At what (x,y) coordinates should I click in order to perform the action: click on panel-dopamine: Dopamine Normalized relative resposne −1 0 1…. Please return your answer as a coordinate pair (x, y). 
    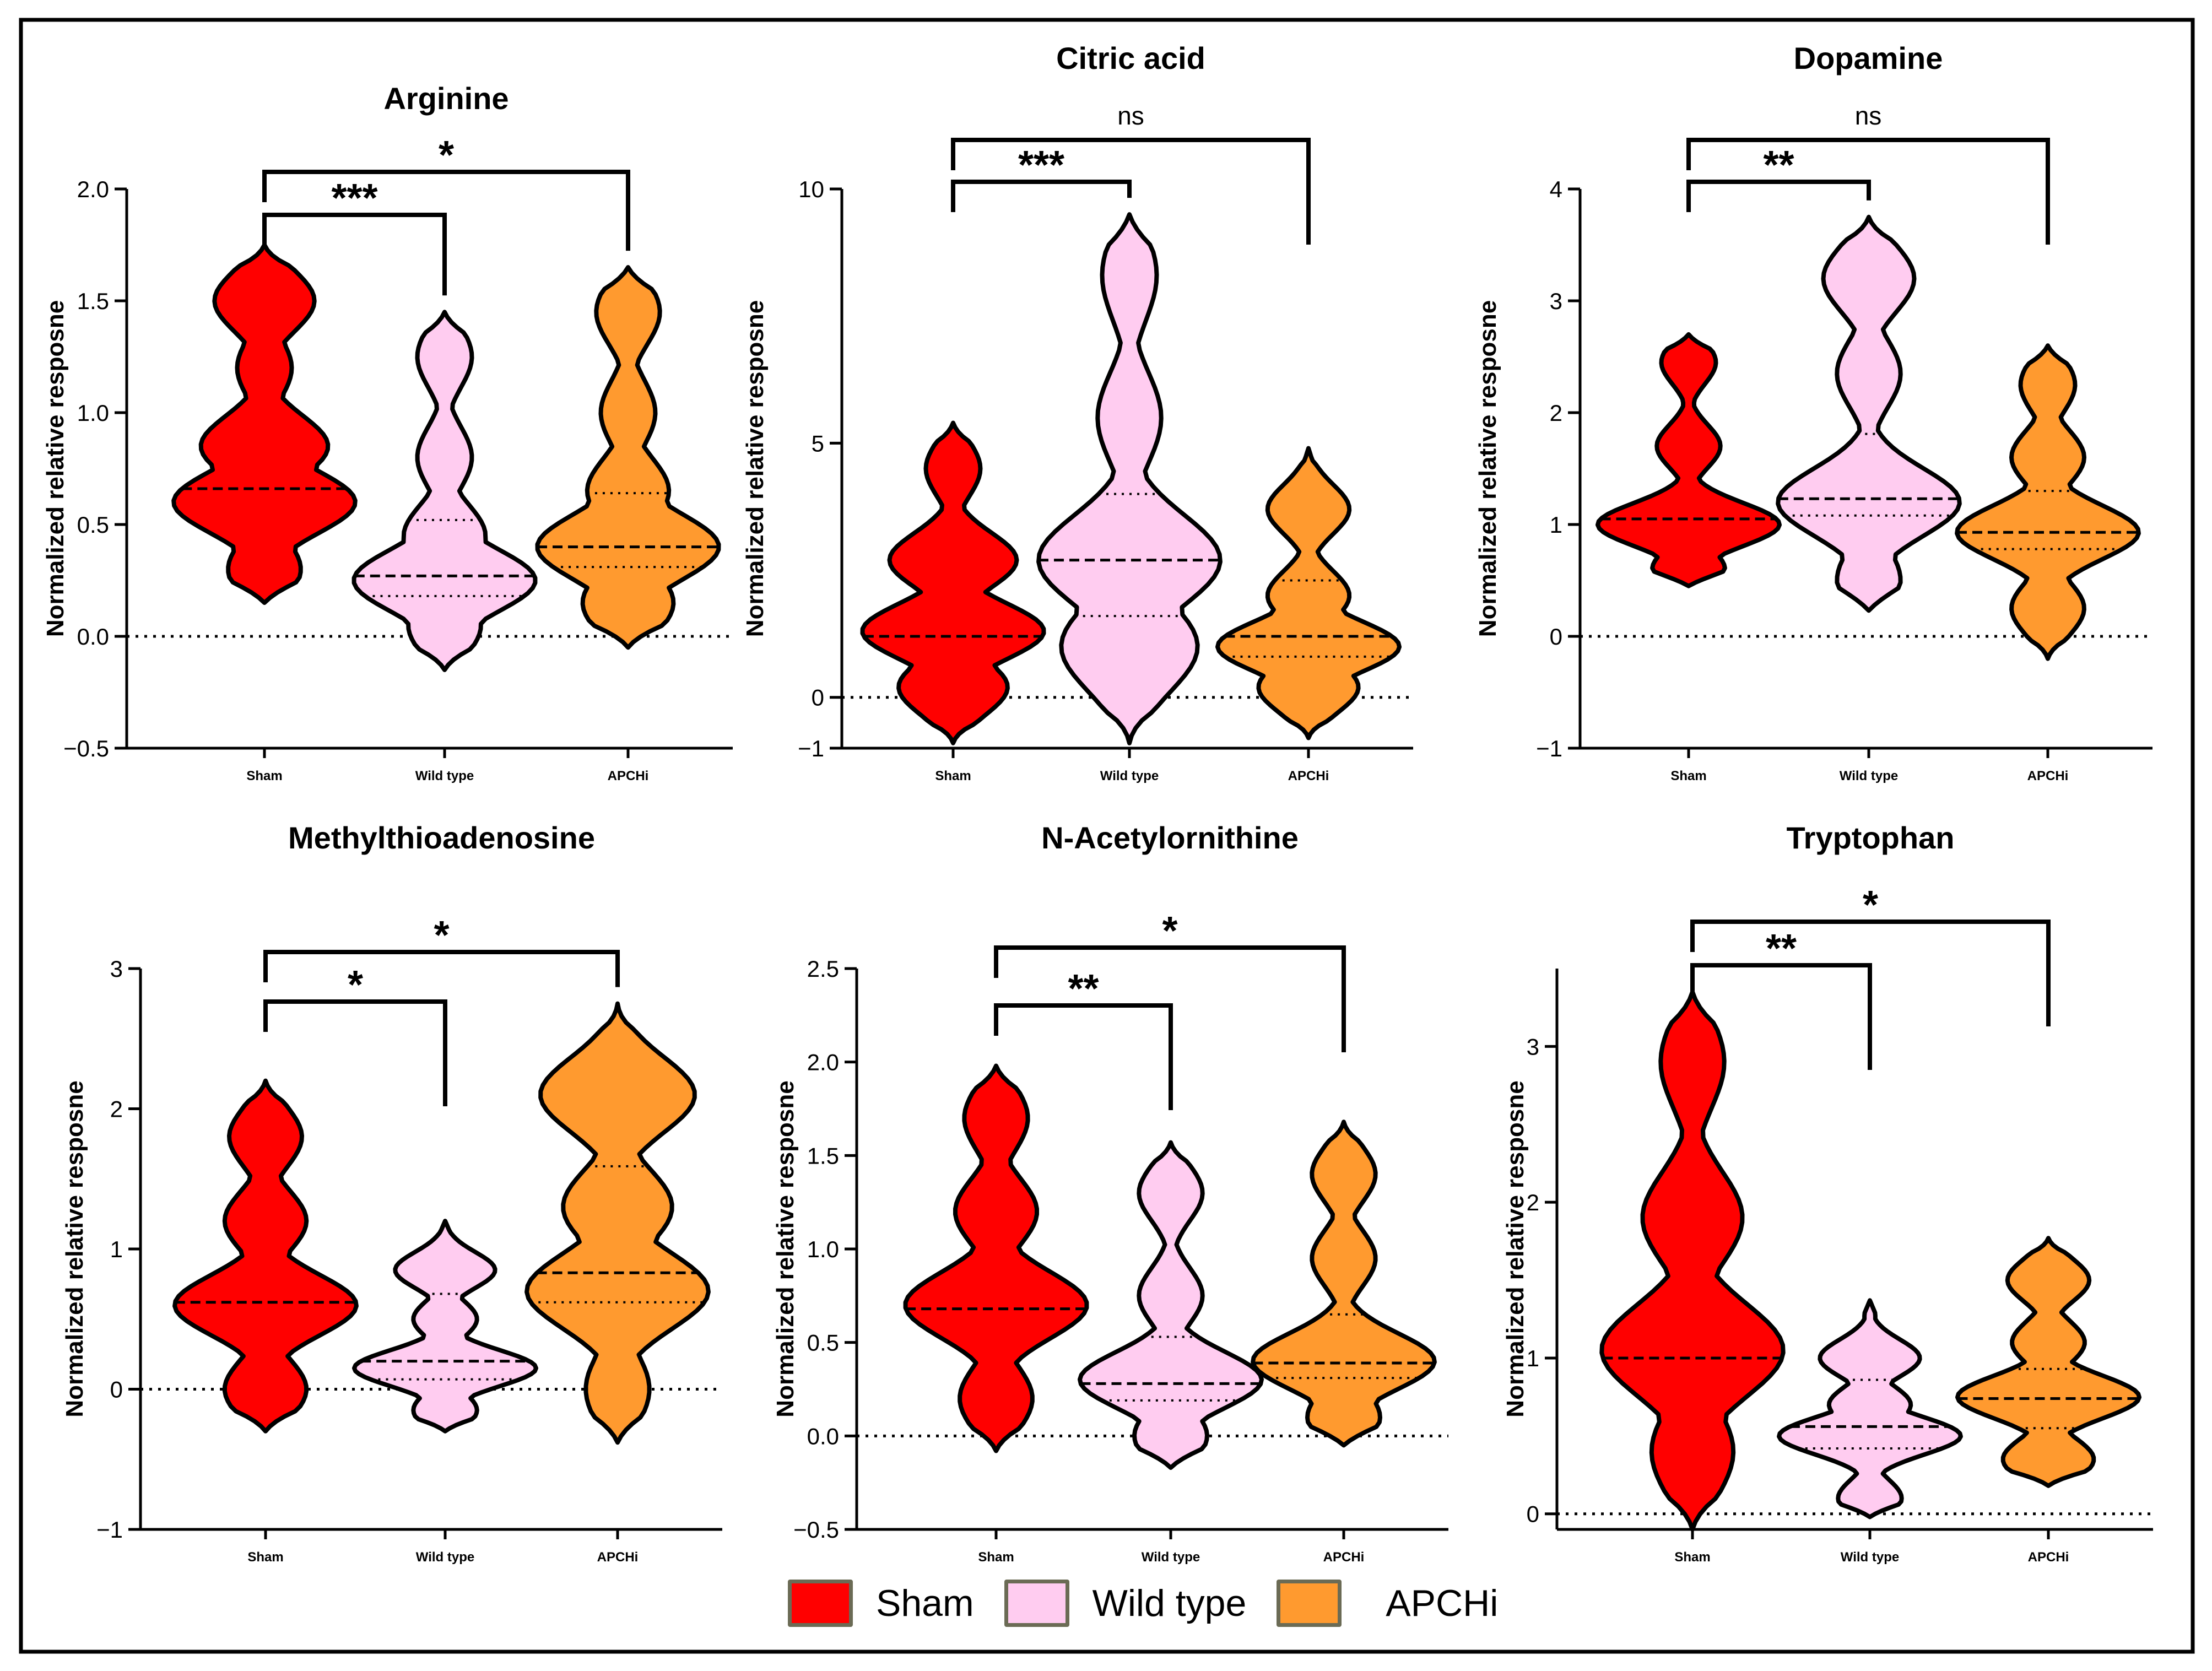
    Looking at the image, I should click on (1813, 412).